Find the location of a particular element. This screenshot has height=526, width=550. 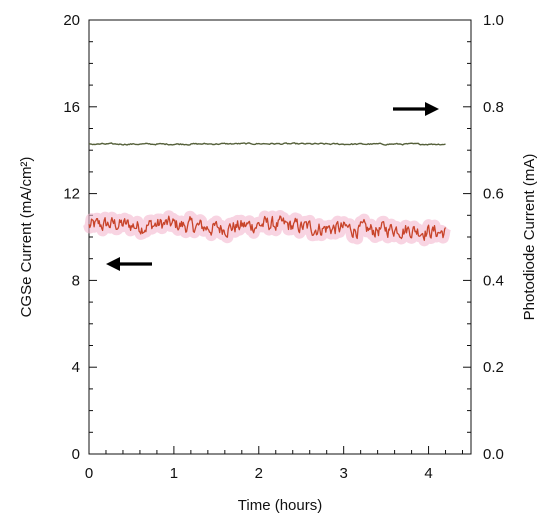

x-tick-label: 3 is located at coordinates (343, 473).